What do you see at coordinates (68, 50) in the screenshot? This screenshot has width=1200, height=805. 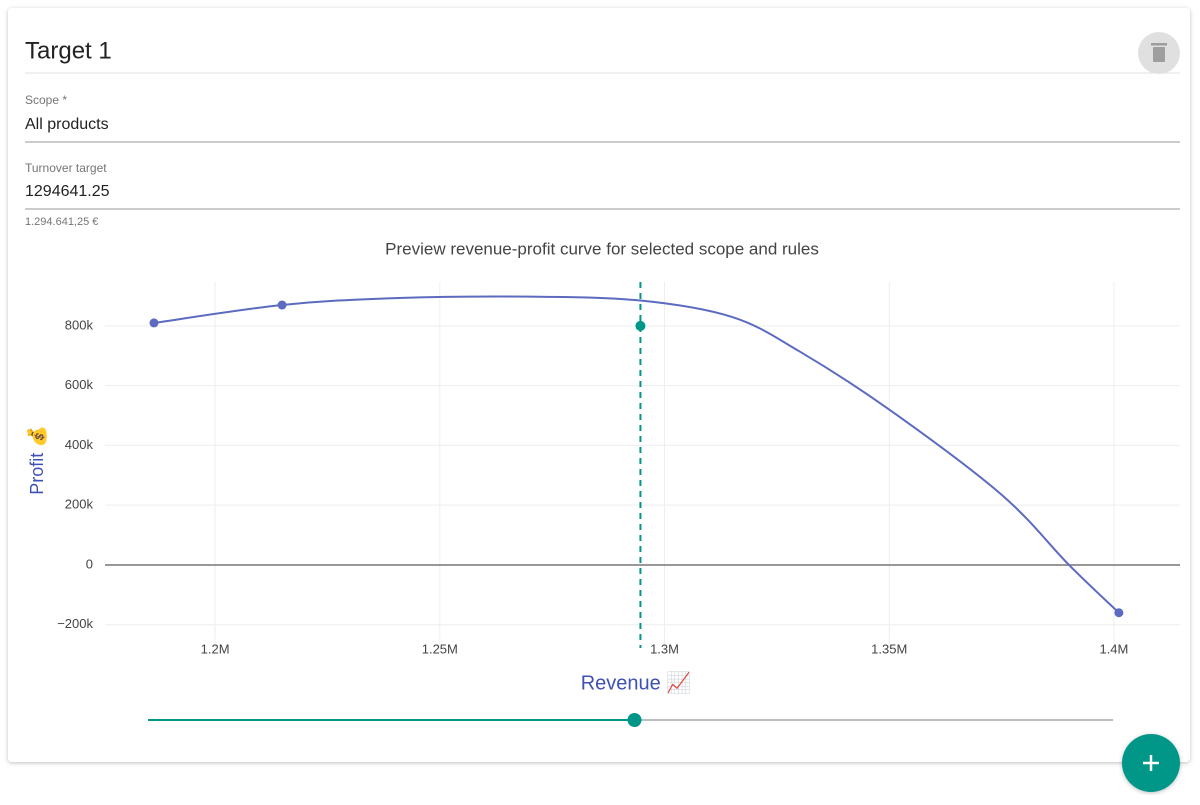 I see `card-title: Target 1` at bounding box center [68, 50].